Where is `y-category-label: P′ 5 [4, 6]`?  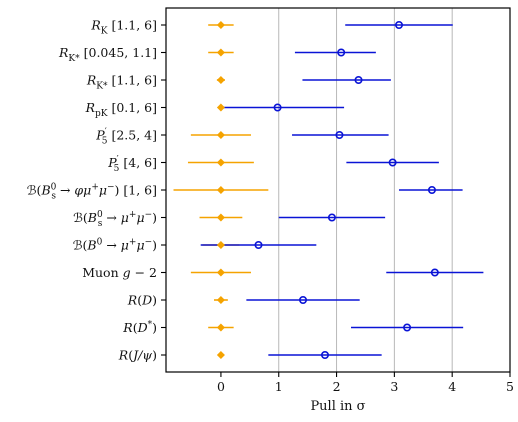
y-category-label: P′ 5 [4, 6] is located at coordinates (132, 164).